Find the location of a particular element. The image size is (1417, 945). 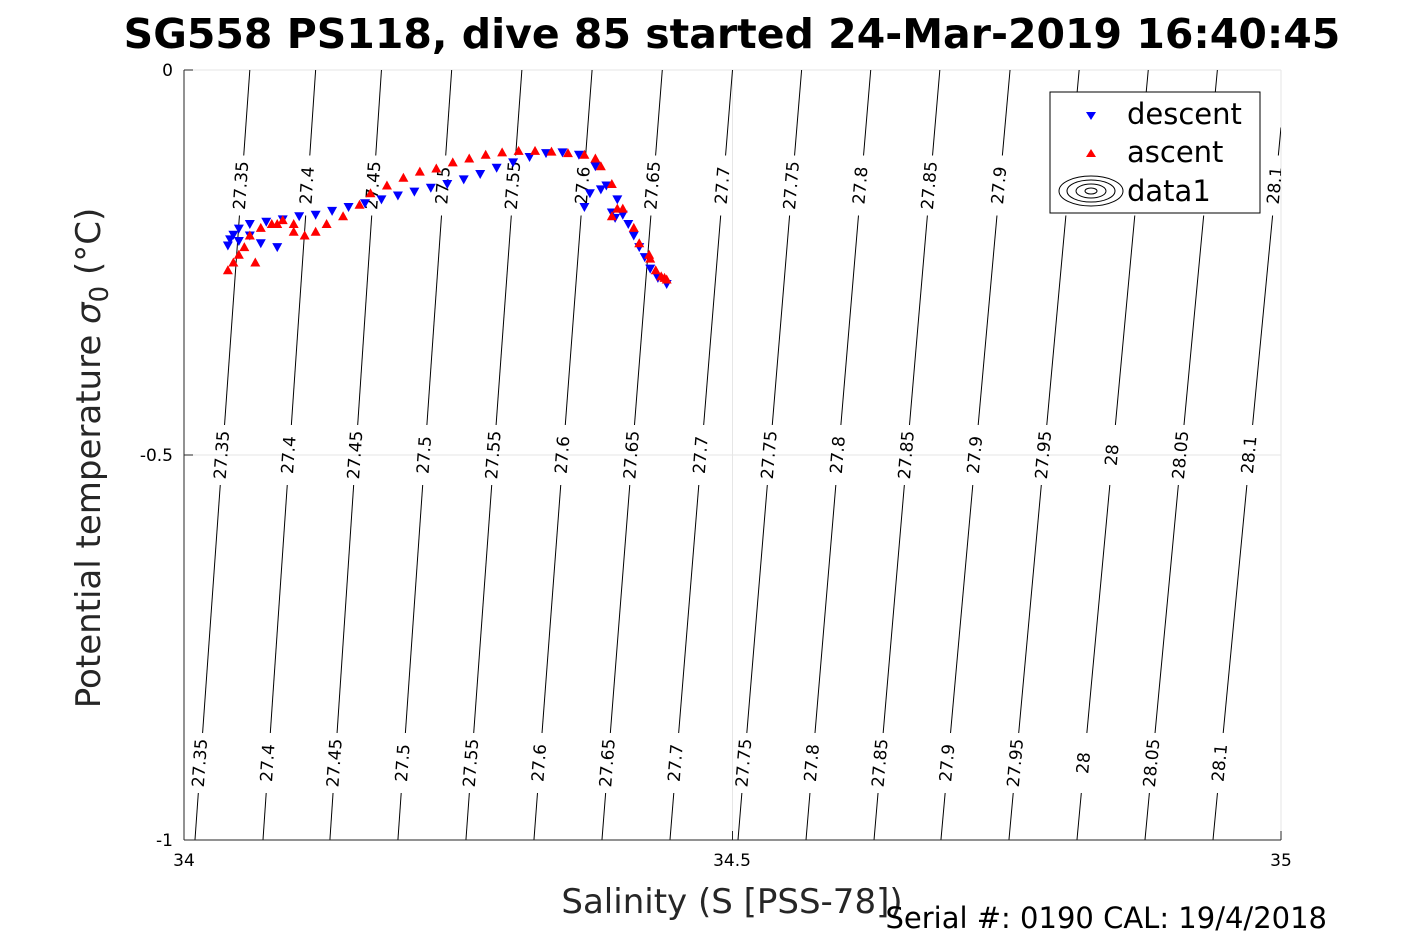

serial-cal-note: Serial #: 0190 CAL: 19/4/2018 is located at coordinates (1106, 918).